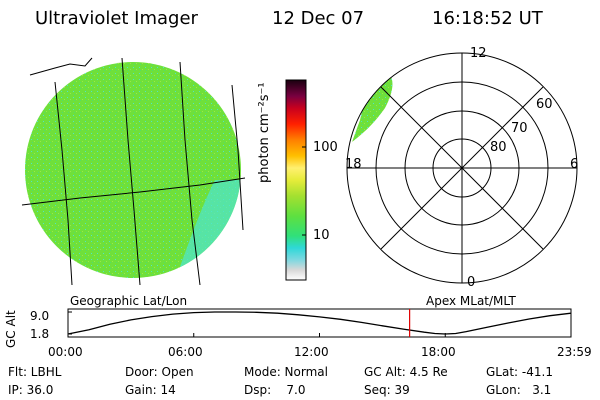  Describe the element at coordinates (40, 334) in the screenshot. I see `y-tick-label-min: 1.8` at that location.